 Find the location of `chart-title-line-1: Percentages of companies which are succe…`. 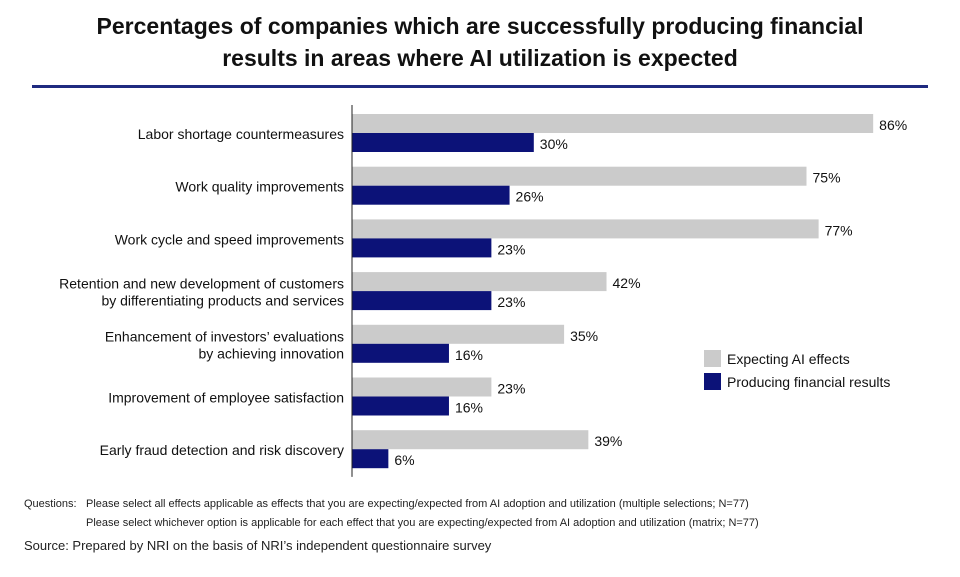

chart-title-line-1: Percentages of companies which are succe… is located at coordinates (480, 26).